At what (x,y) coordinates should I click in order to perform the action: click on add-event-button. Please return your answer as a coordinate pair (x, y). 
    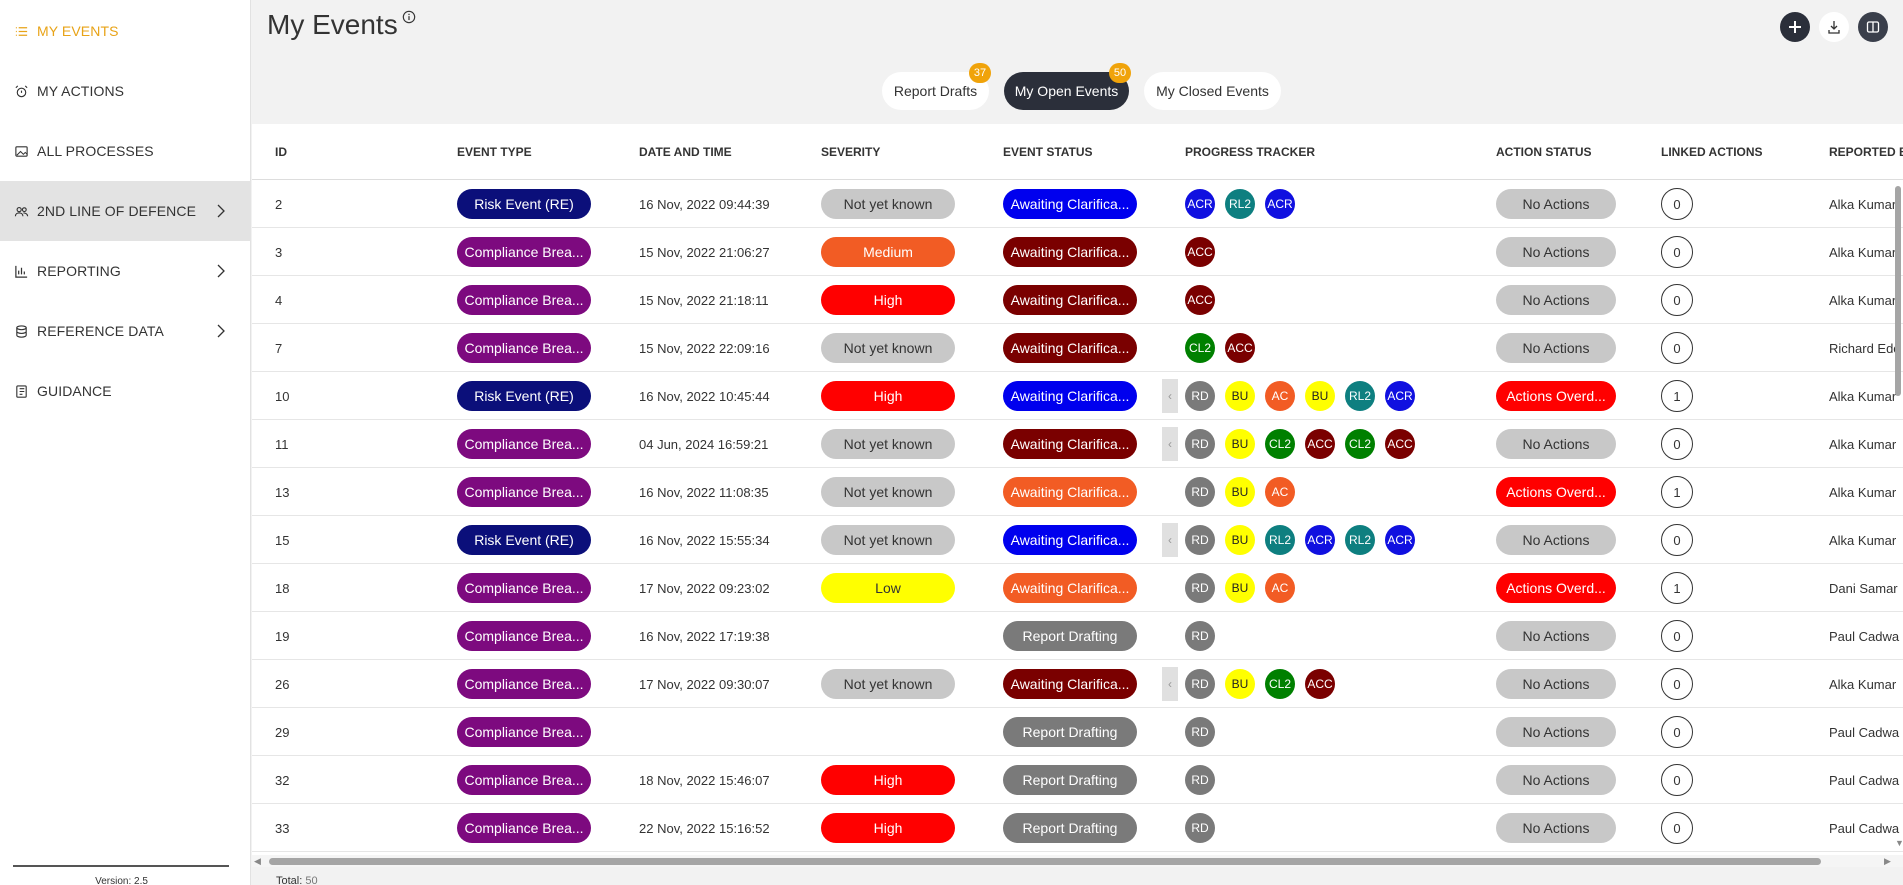
    Looking at the image, I should click on (1795, 27).